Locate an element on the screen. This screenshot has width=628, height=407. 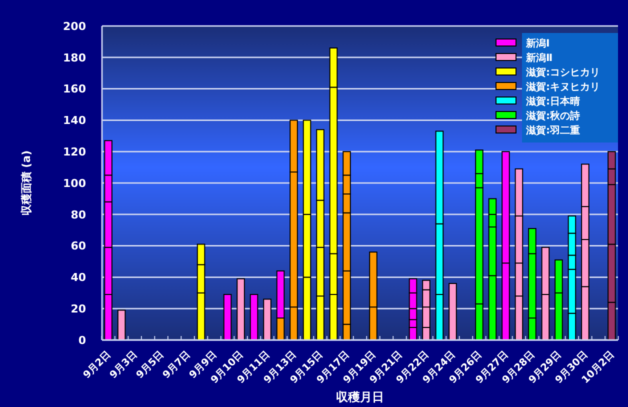
y-tick-label: 120 is located at coordinates (74, 151).